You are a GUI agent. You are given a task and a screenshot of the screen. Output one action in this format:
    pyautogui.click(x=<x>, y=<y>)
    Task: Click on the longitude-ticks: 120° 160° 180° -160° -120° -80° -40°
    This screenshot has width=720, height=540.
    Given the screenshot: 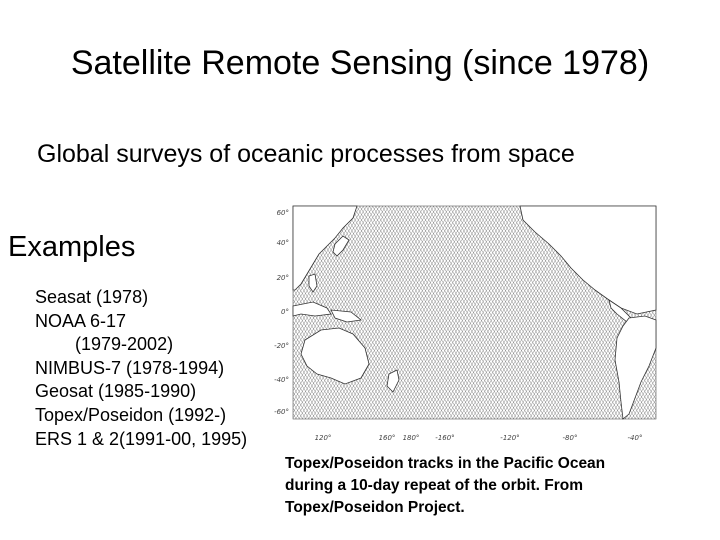 What is the action you would take?
    pyautogui.click(x=479, y=438)
    